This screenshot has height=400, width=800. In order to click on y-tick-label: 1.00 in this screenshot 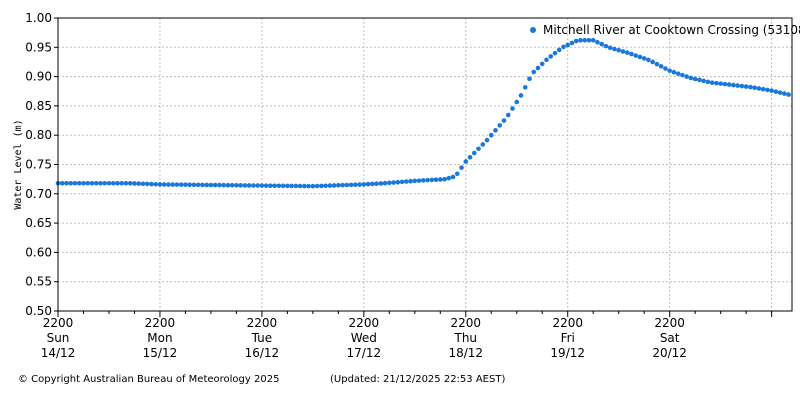, I will do `click(38, 18)`.